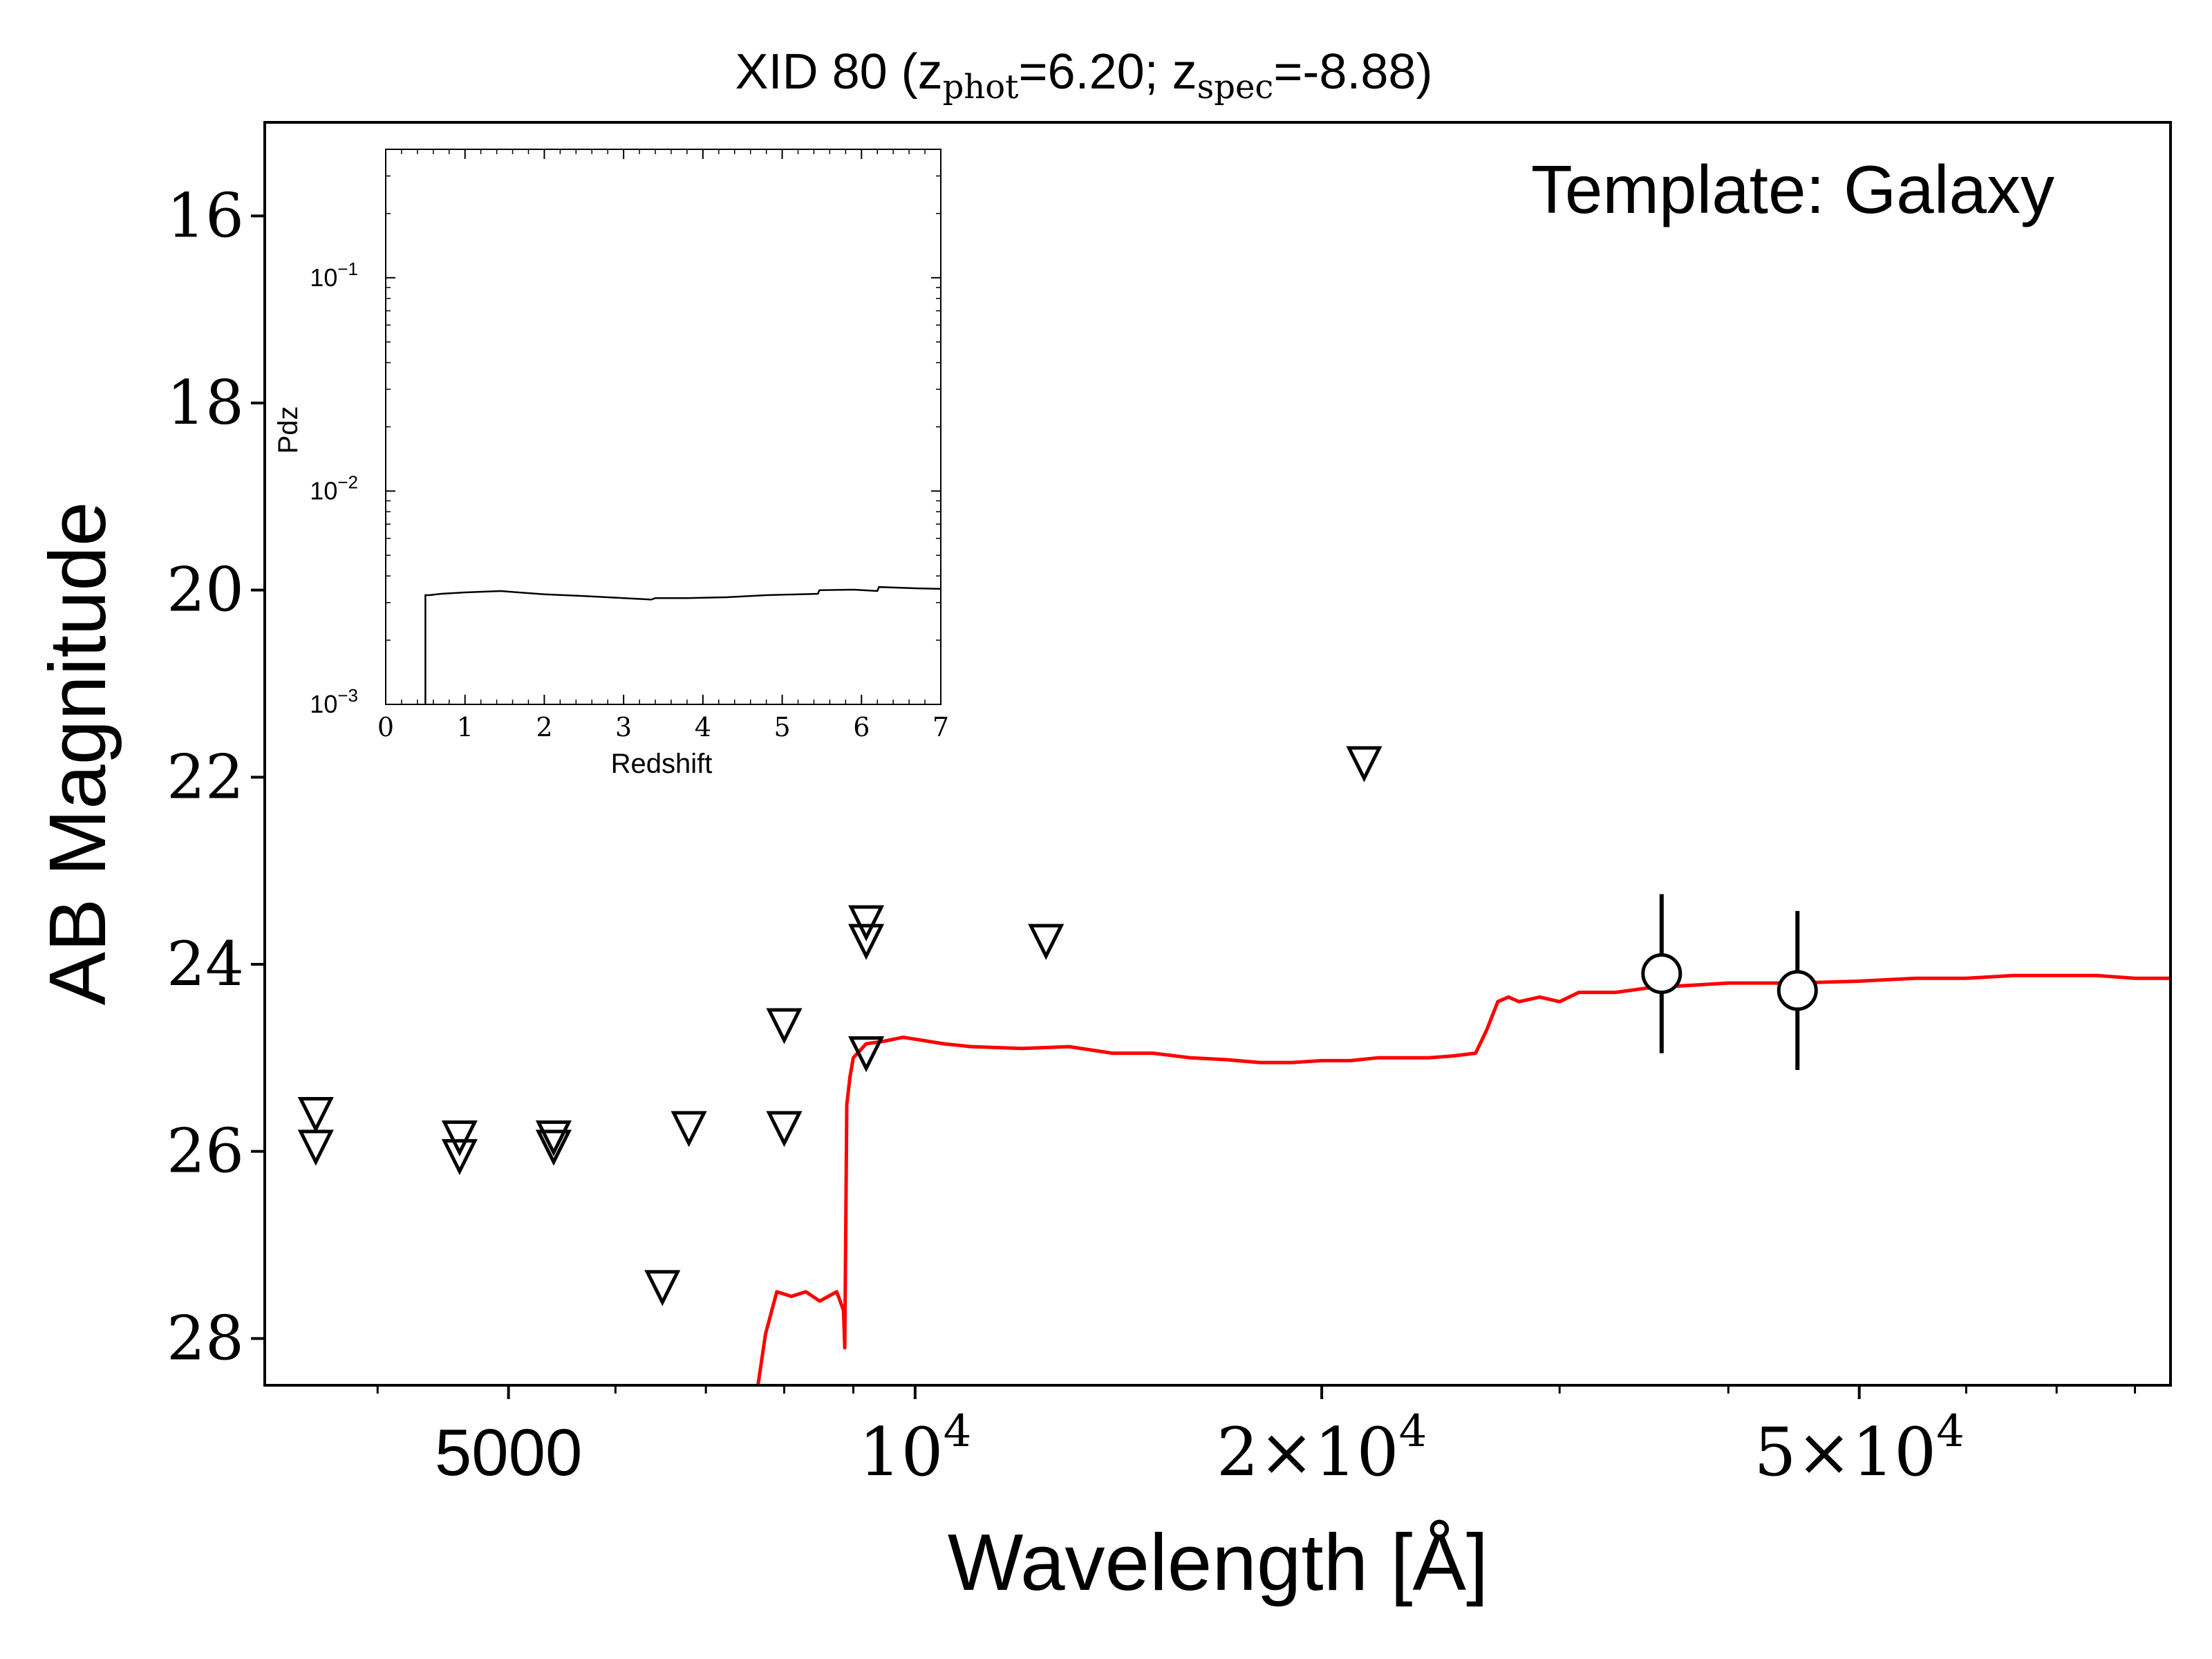 This screenshot has width=2212, height=1659. Describe the element at coordinates (205, 777) in the screenshot. I see `y-tick-label: 22` at that location.